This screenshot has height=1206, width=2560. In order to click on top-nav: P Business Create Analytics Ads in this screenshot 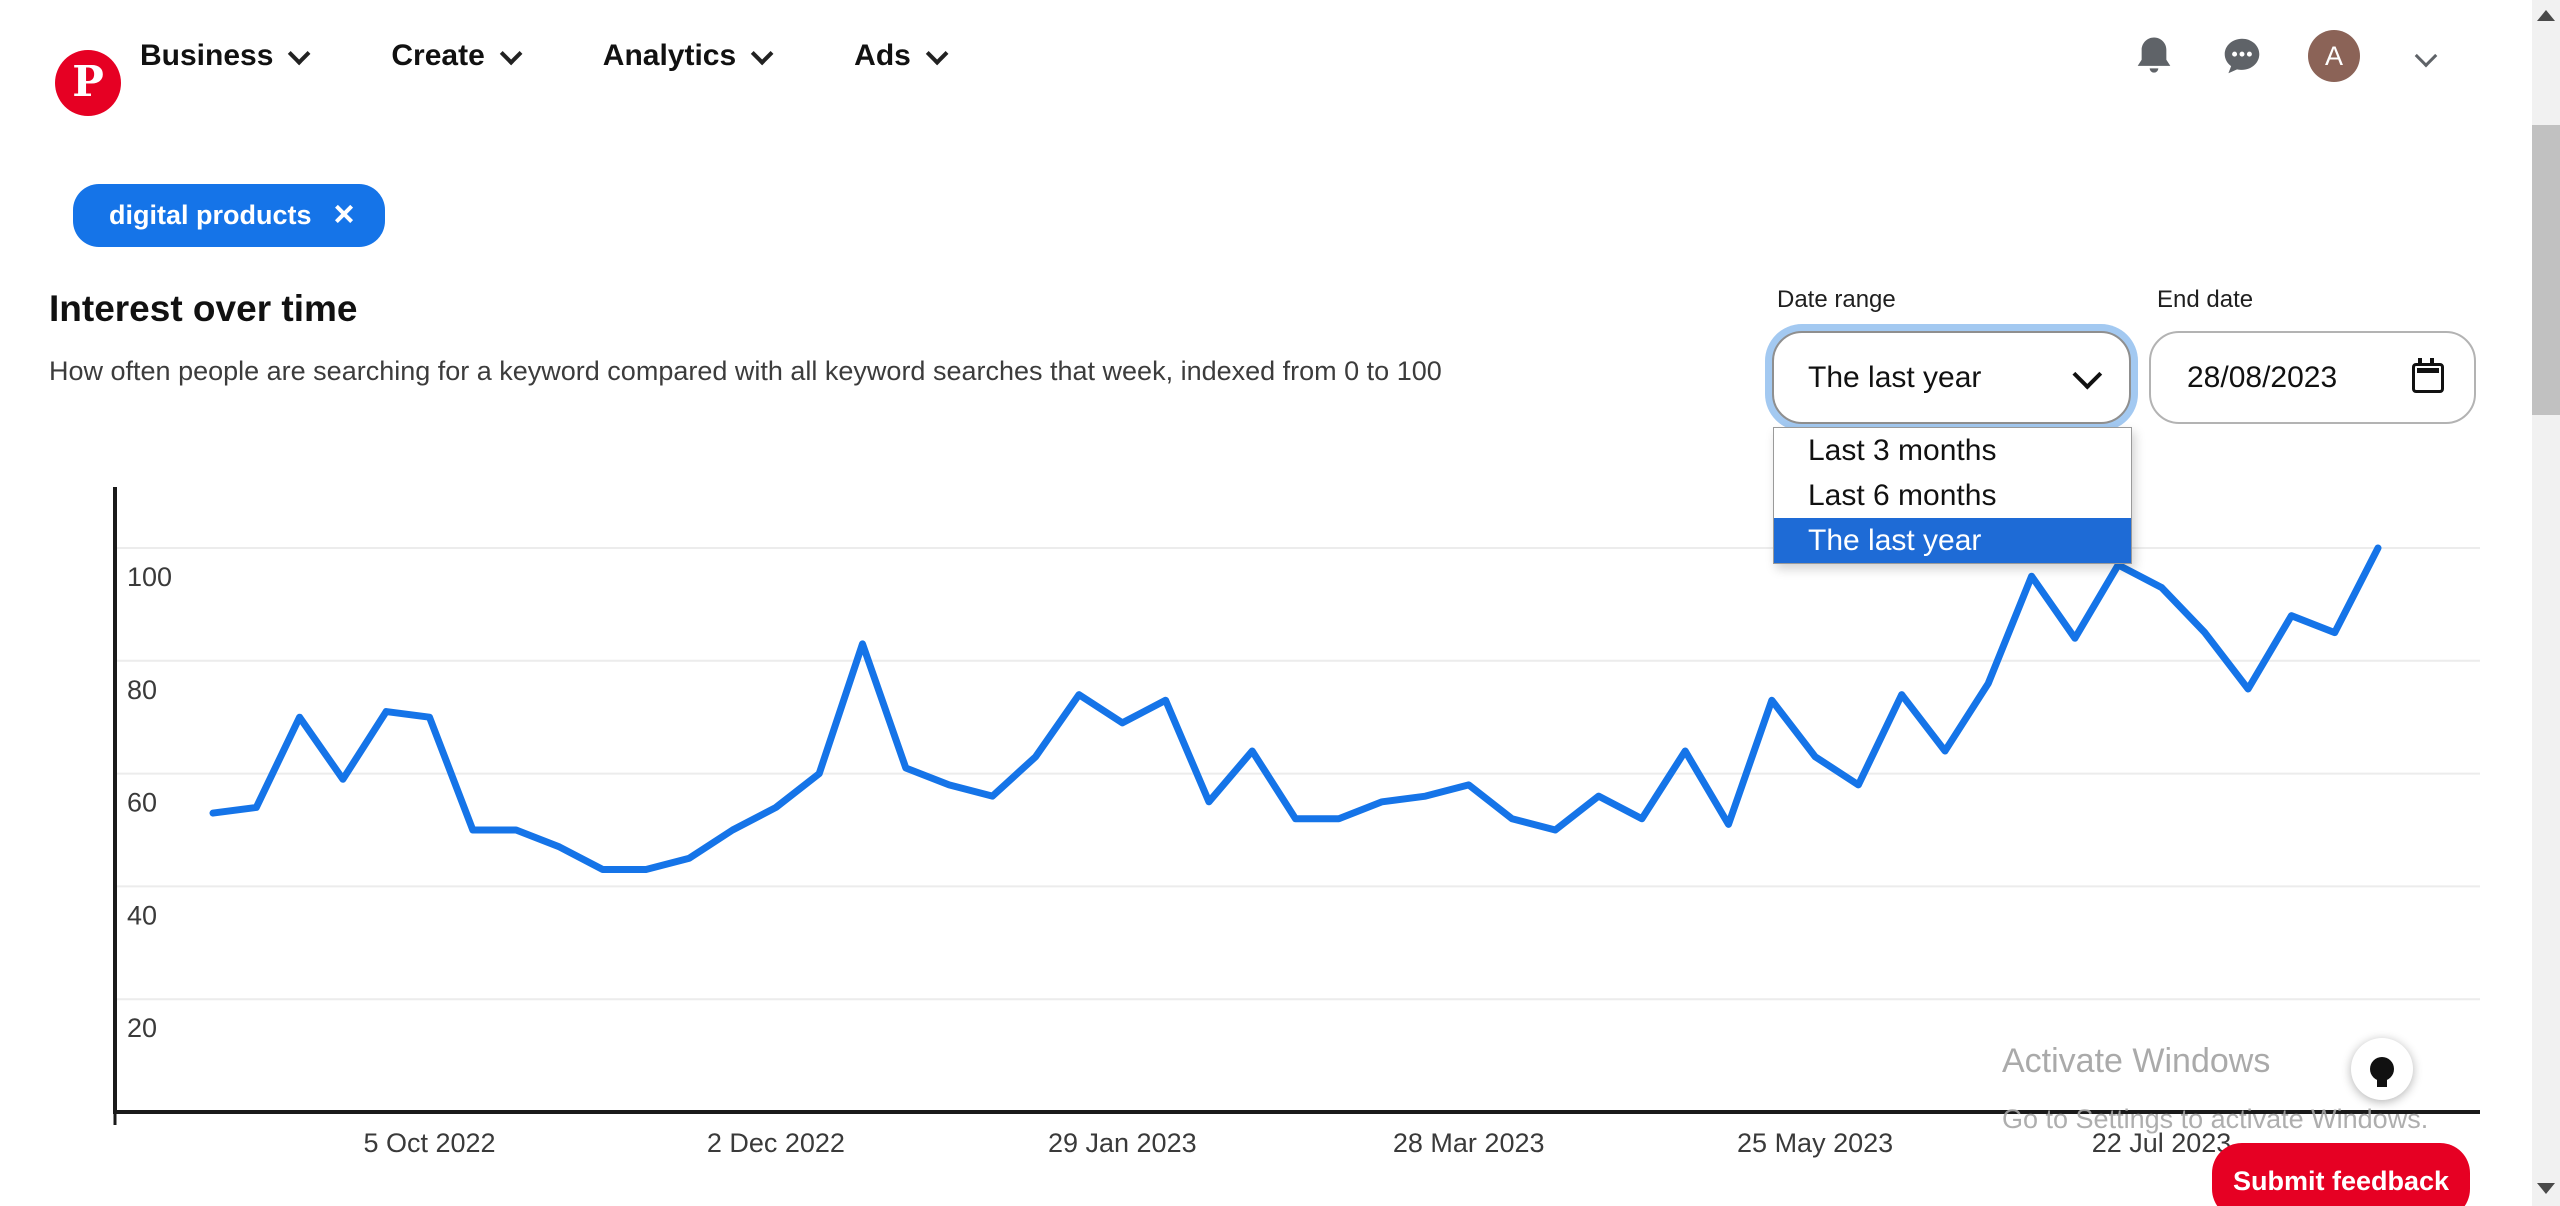, I will do `click(1266, 58)`.